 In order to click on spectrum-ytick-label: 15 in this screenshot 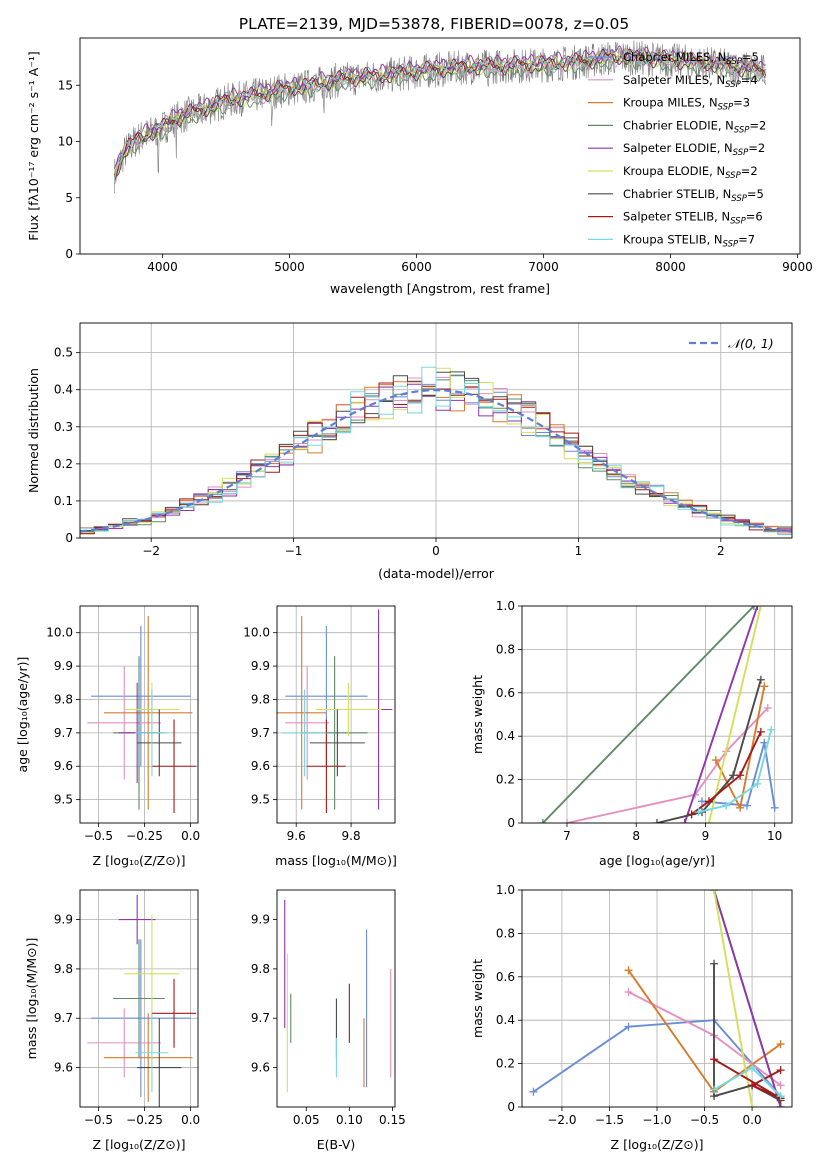, I will do `click(65, 85)`.